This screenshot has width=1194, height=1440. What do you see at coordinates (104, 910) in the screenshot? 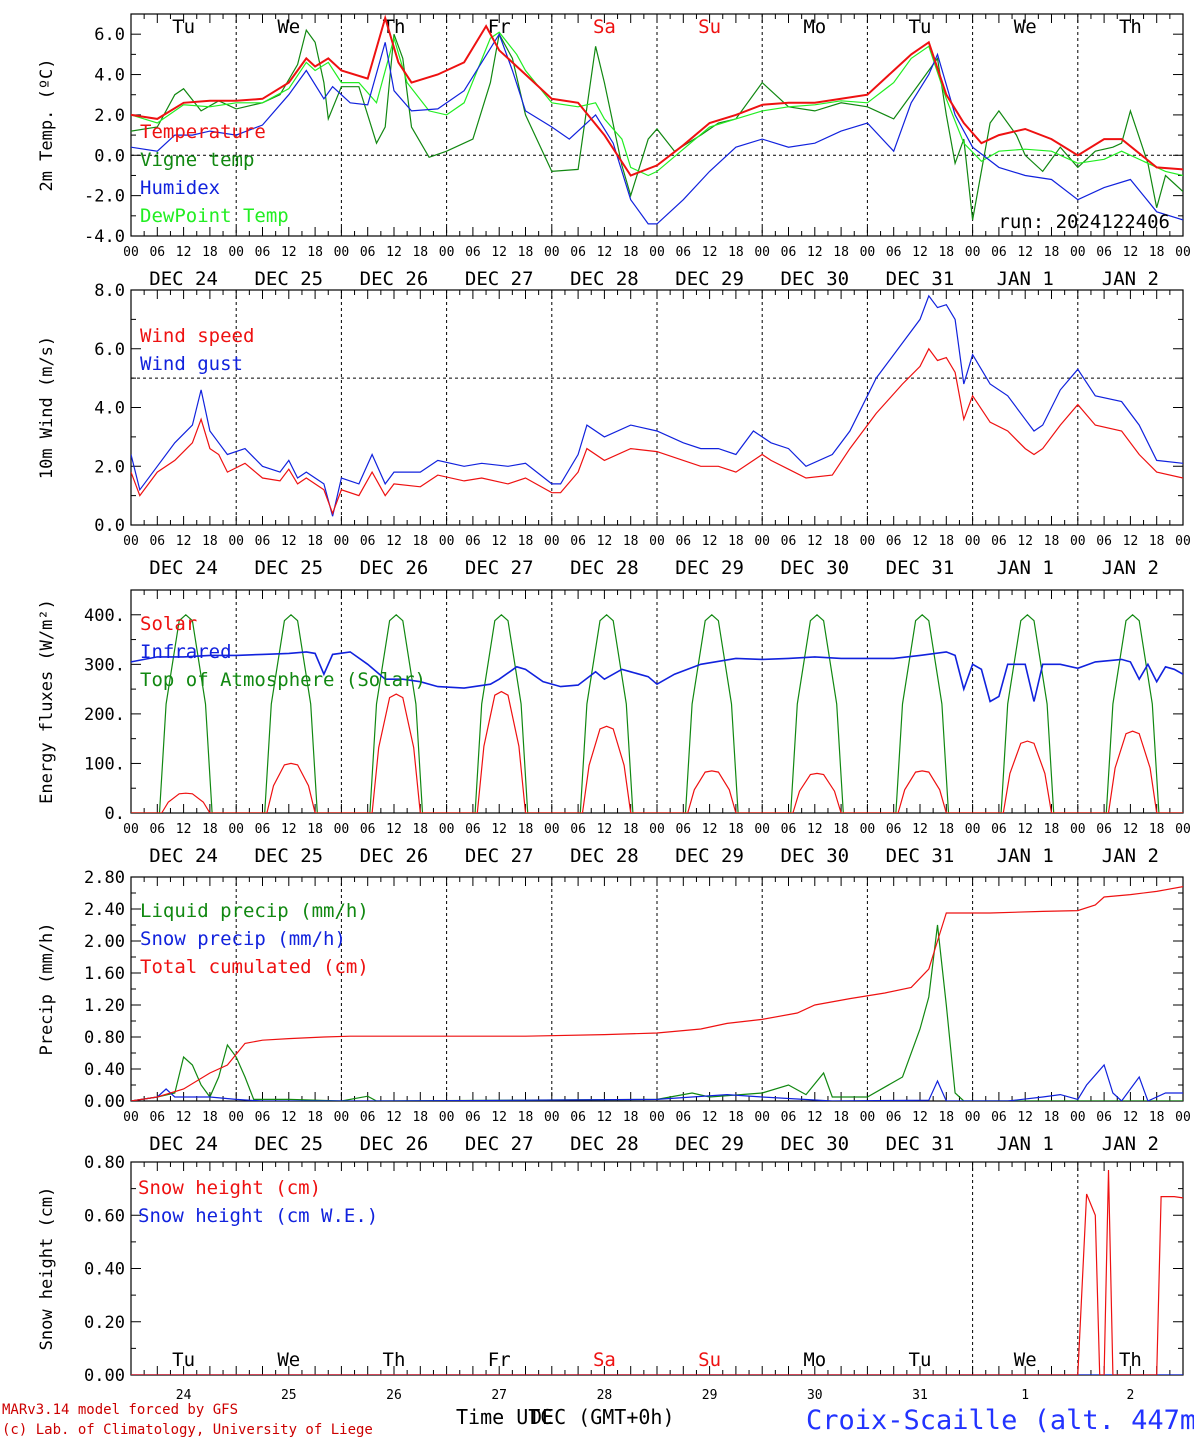
I see `y-tick-label: 2.40` at bounding box center [104, 910].